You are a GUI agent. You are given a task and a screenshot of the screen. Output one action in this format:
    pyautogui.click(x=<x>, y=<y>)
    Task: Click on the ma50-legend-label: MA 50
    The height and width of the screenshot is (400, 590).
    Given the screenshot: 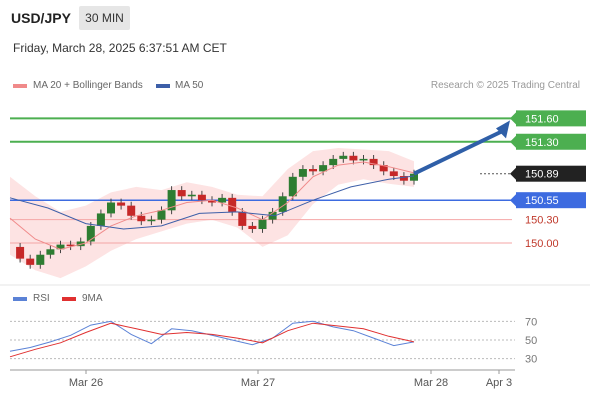 What is the action you would take?
    pyautogui.click(x=189, y=85)
    